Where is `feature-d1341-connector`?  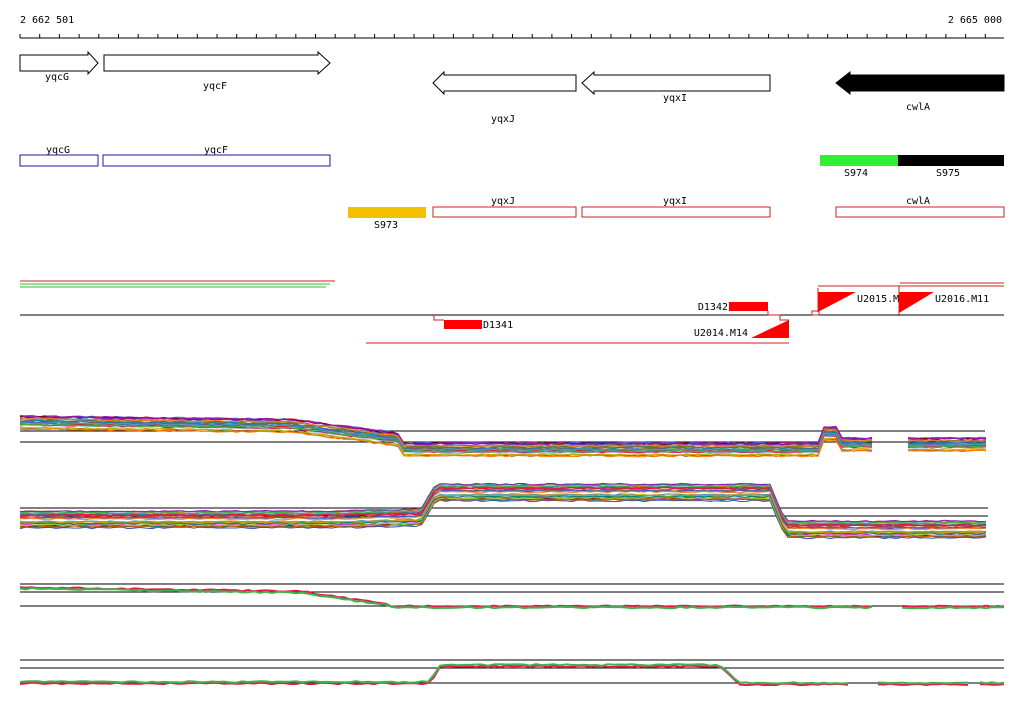
feature-d1341-connector is located at coordinates (438, 318).